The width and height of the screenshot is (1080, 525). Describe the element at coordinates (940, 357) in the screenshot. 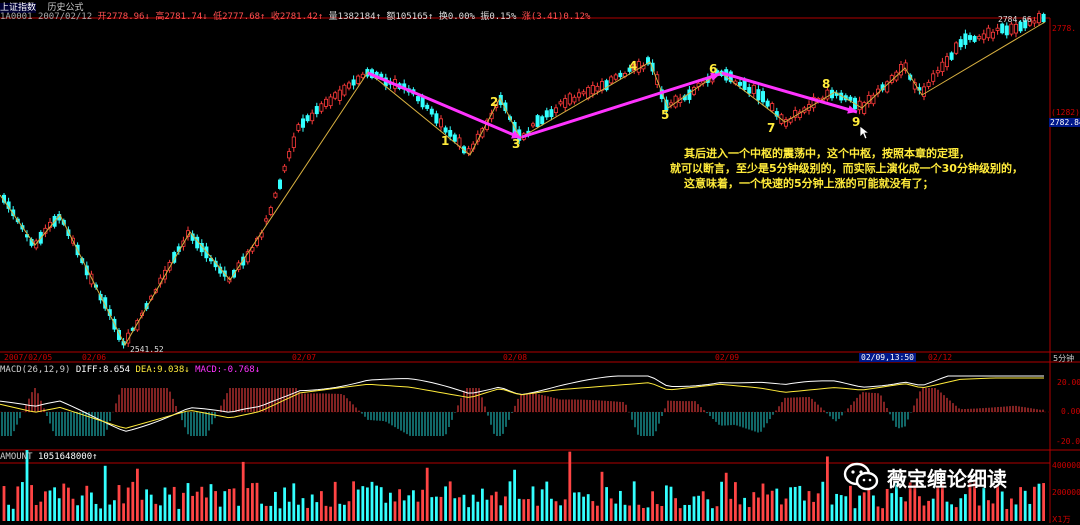

I see `date-label-6: 02/12` at that location.